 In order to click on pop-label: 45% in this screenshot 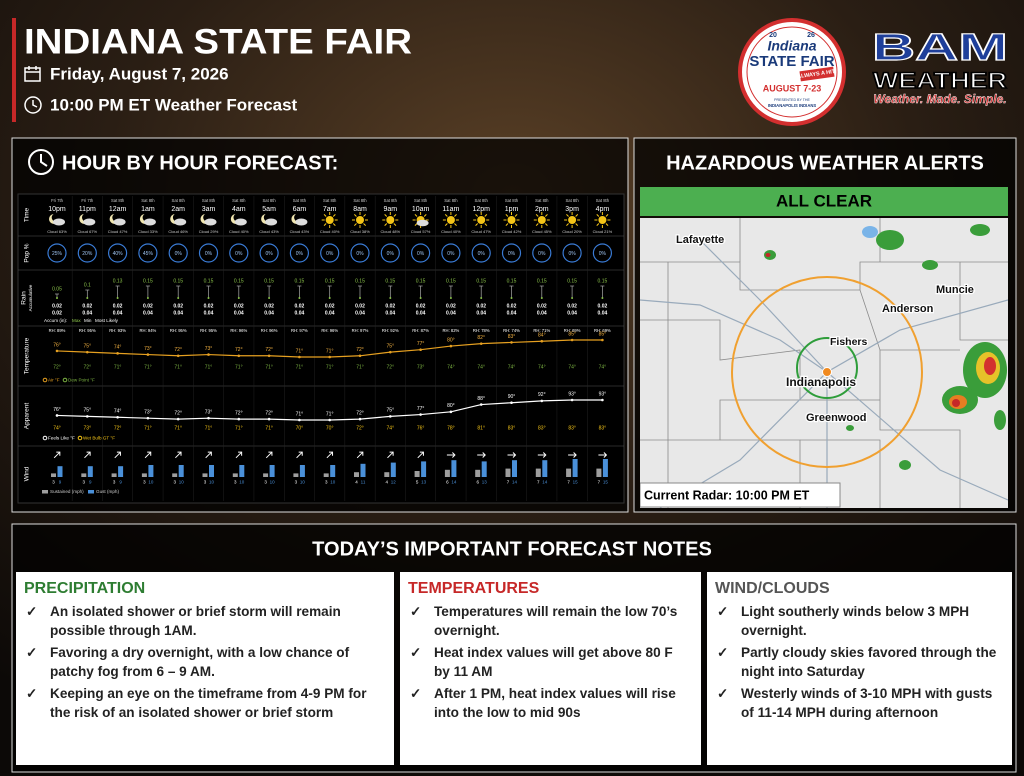, I will do `click(148, 254)`.